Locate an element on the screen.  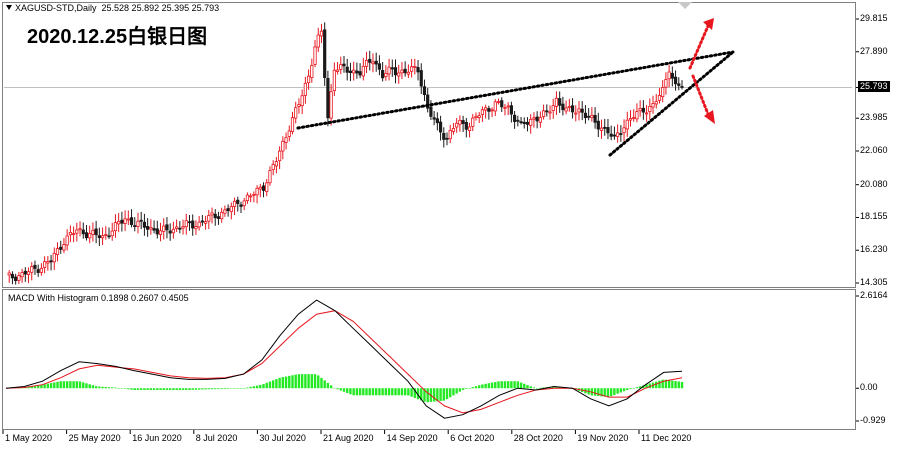
date-tick-label: 11 Dec 2020 is located at coordinates (666, 438).